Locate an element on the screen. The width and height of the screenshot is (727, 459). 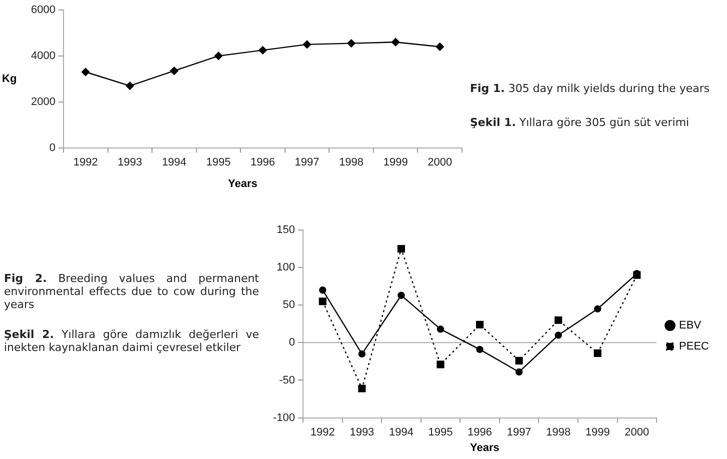
y-tick-label: 4000 is located at coordinates (43, 56).